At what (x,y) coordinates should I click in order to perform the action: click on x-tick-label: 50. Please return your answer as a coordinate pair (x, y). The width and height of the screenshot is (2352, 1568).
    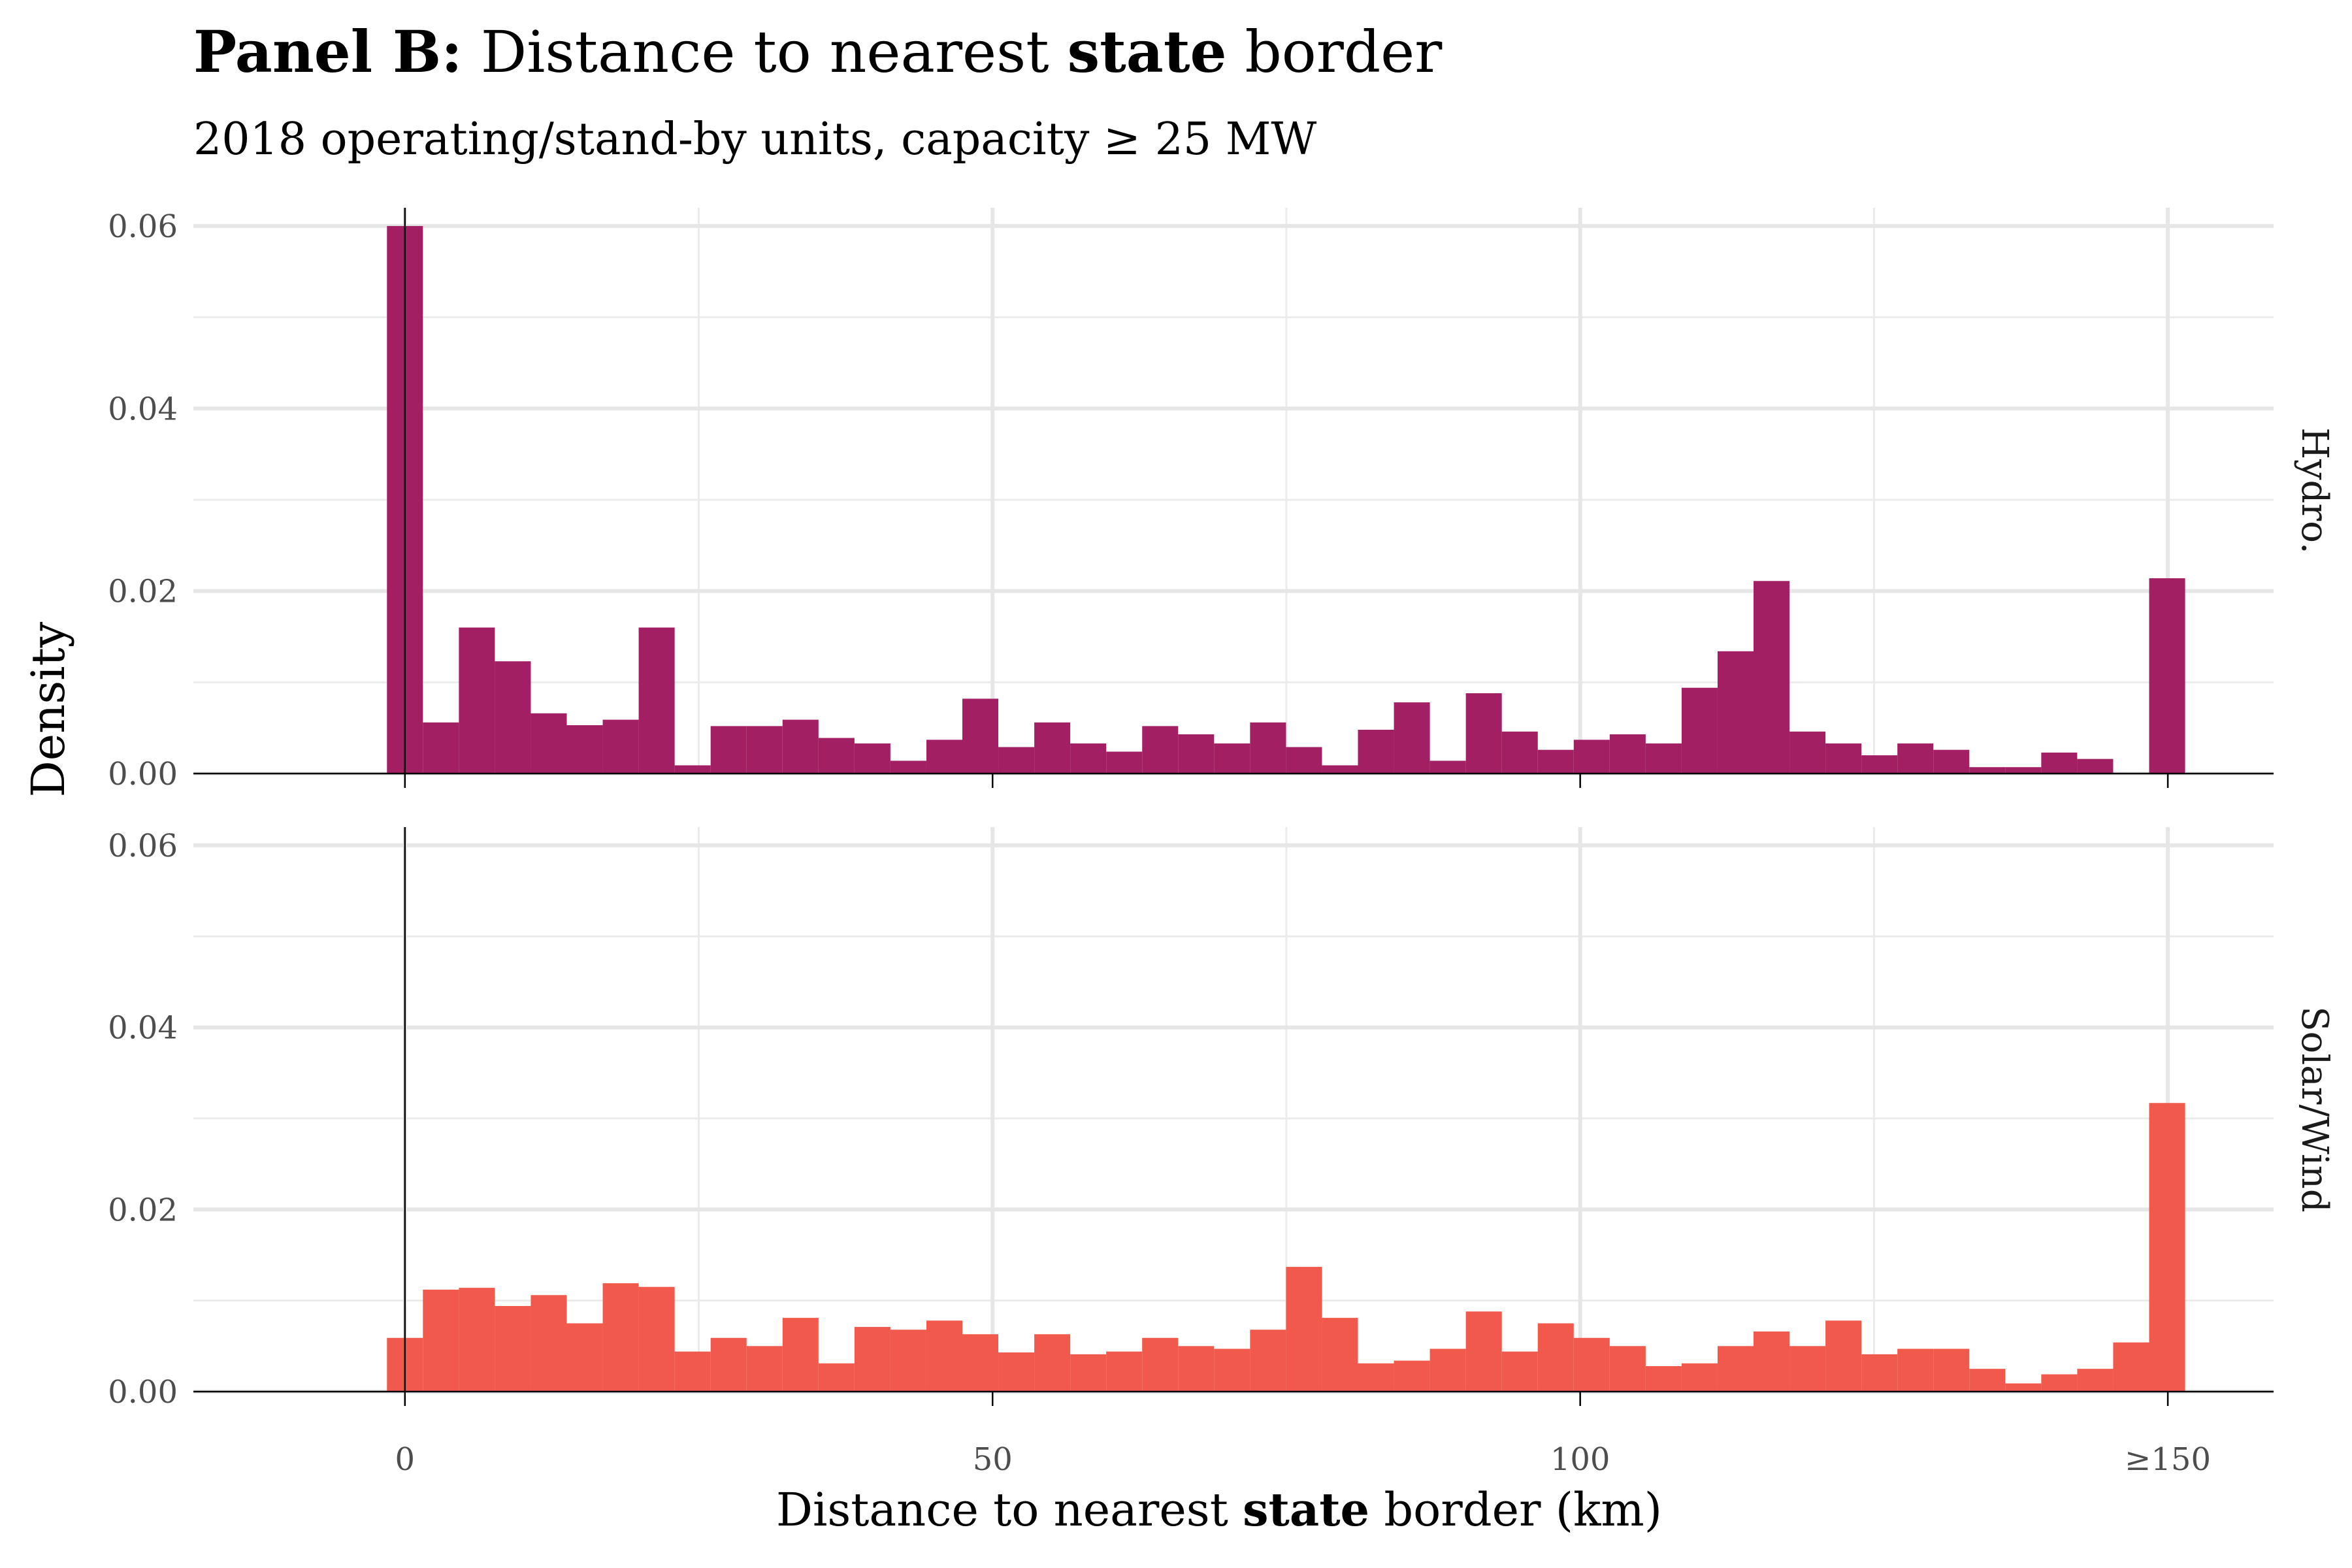
    Looking at the image, I should click on (993, 1459).